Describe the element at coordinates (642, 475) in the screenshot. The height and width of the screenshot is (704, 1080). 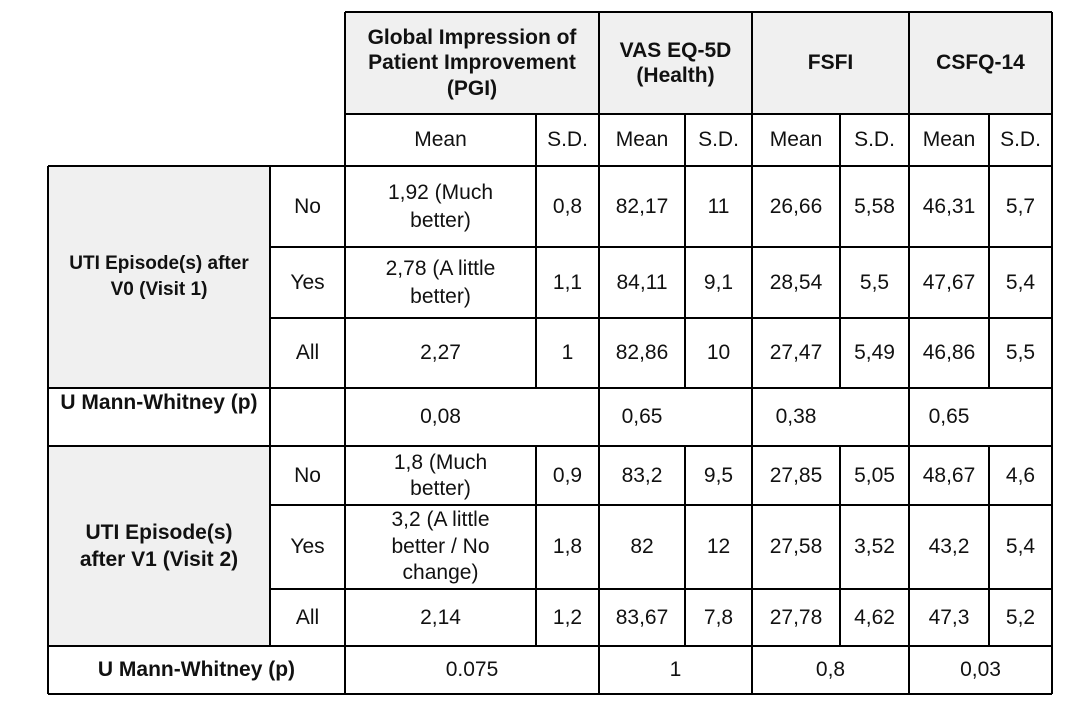
I see `group2-row-no-vas-mean: 83,2` at that location.